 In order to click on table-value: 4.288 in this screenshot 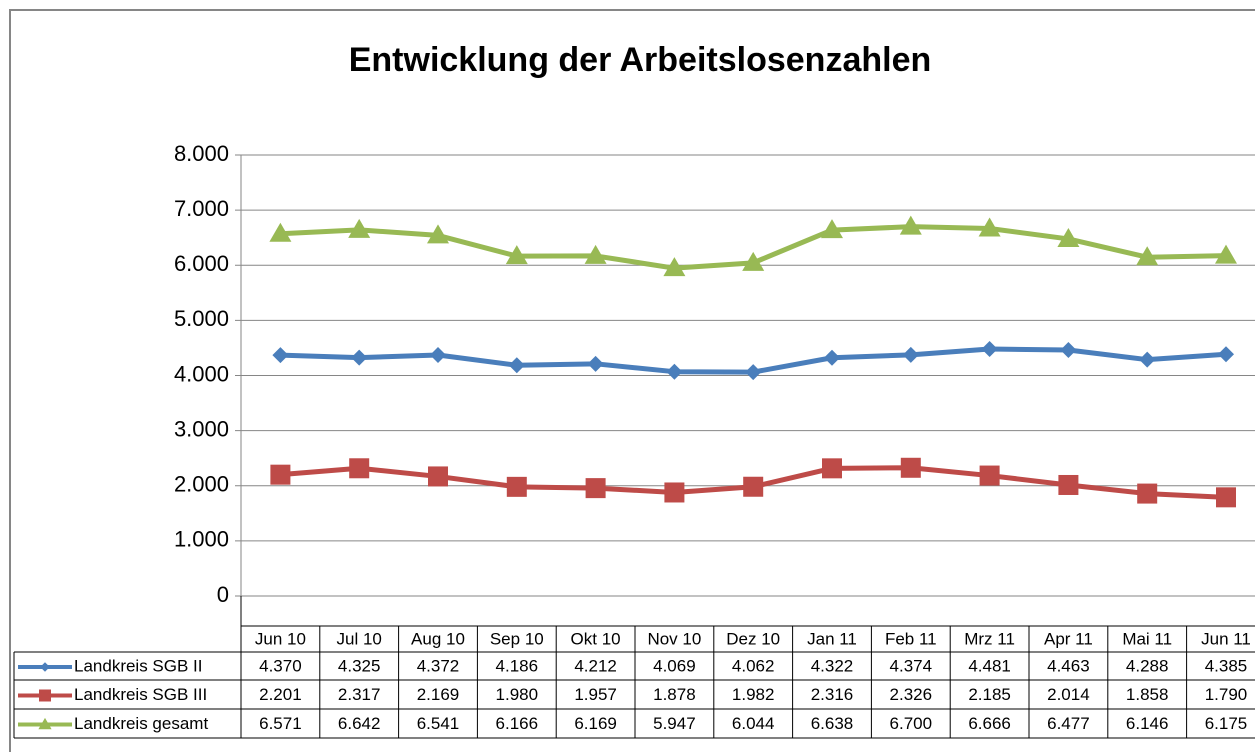, I will do `click(1147, 665)`.